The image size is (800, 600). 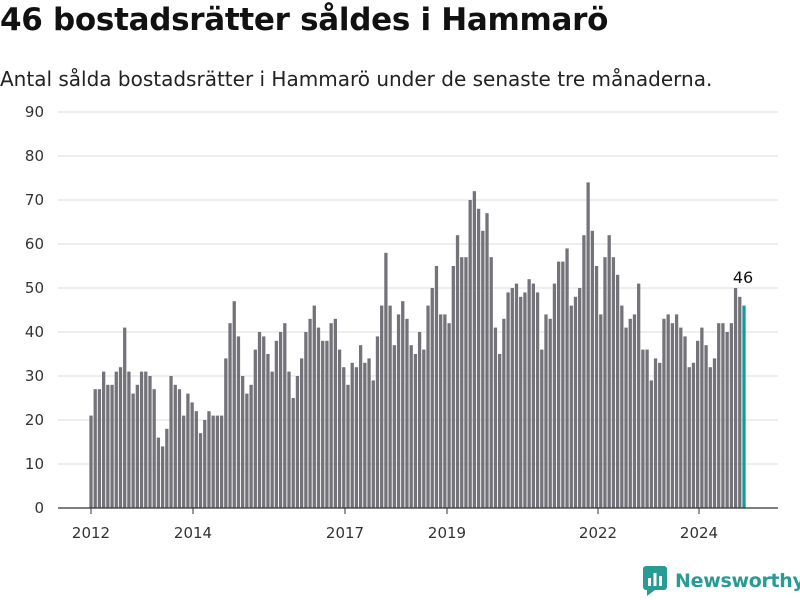 What do you see at coordinates (737, 581) in the screenshot?
I see `brand-name: Newsworthy` at bounding box center [737, 581].